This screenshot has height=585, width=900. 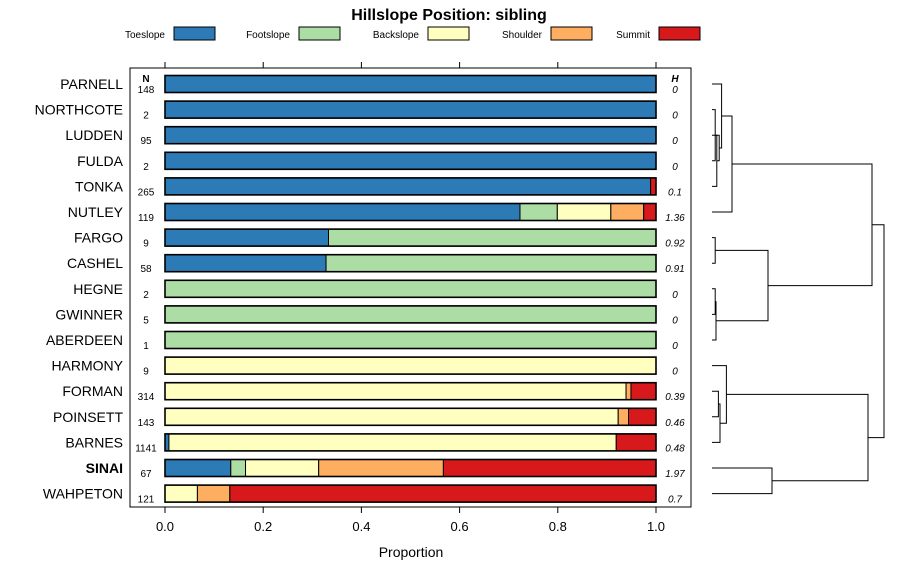 What do you see at coordinates (146, 372) in the screenshot?
I see `n-value: 9` at bounding box center [146, 372].